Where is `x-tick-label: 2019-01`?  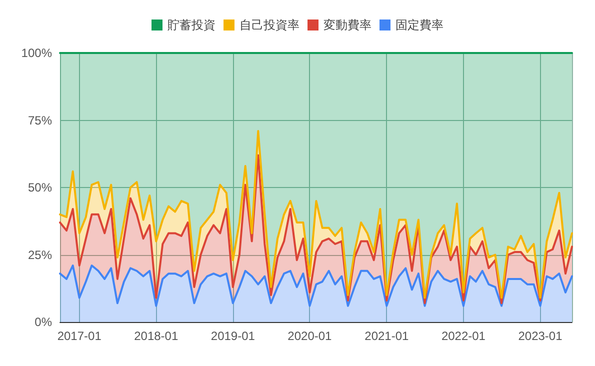 x-tick-label: 2019-01 is located at coordinates (233, 336).